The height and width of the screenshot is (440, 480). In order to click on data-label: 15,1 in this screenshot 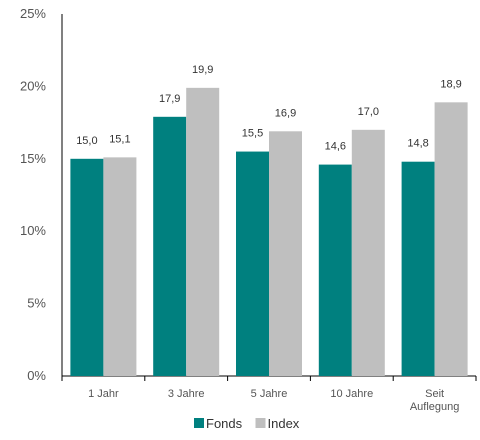, I will do `click(119, 139)`.